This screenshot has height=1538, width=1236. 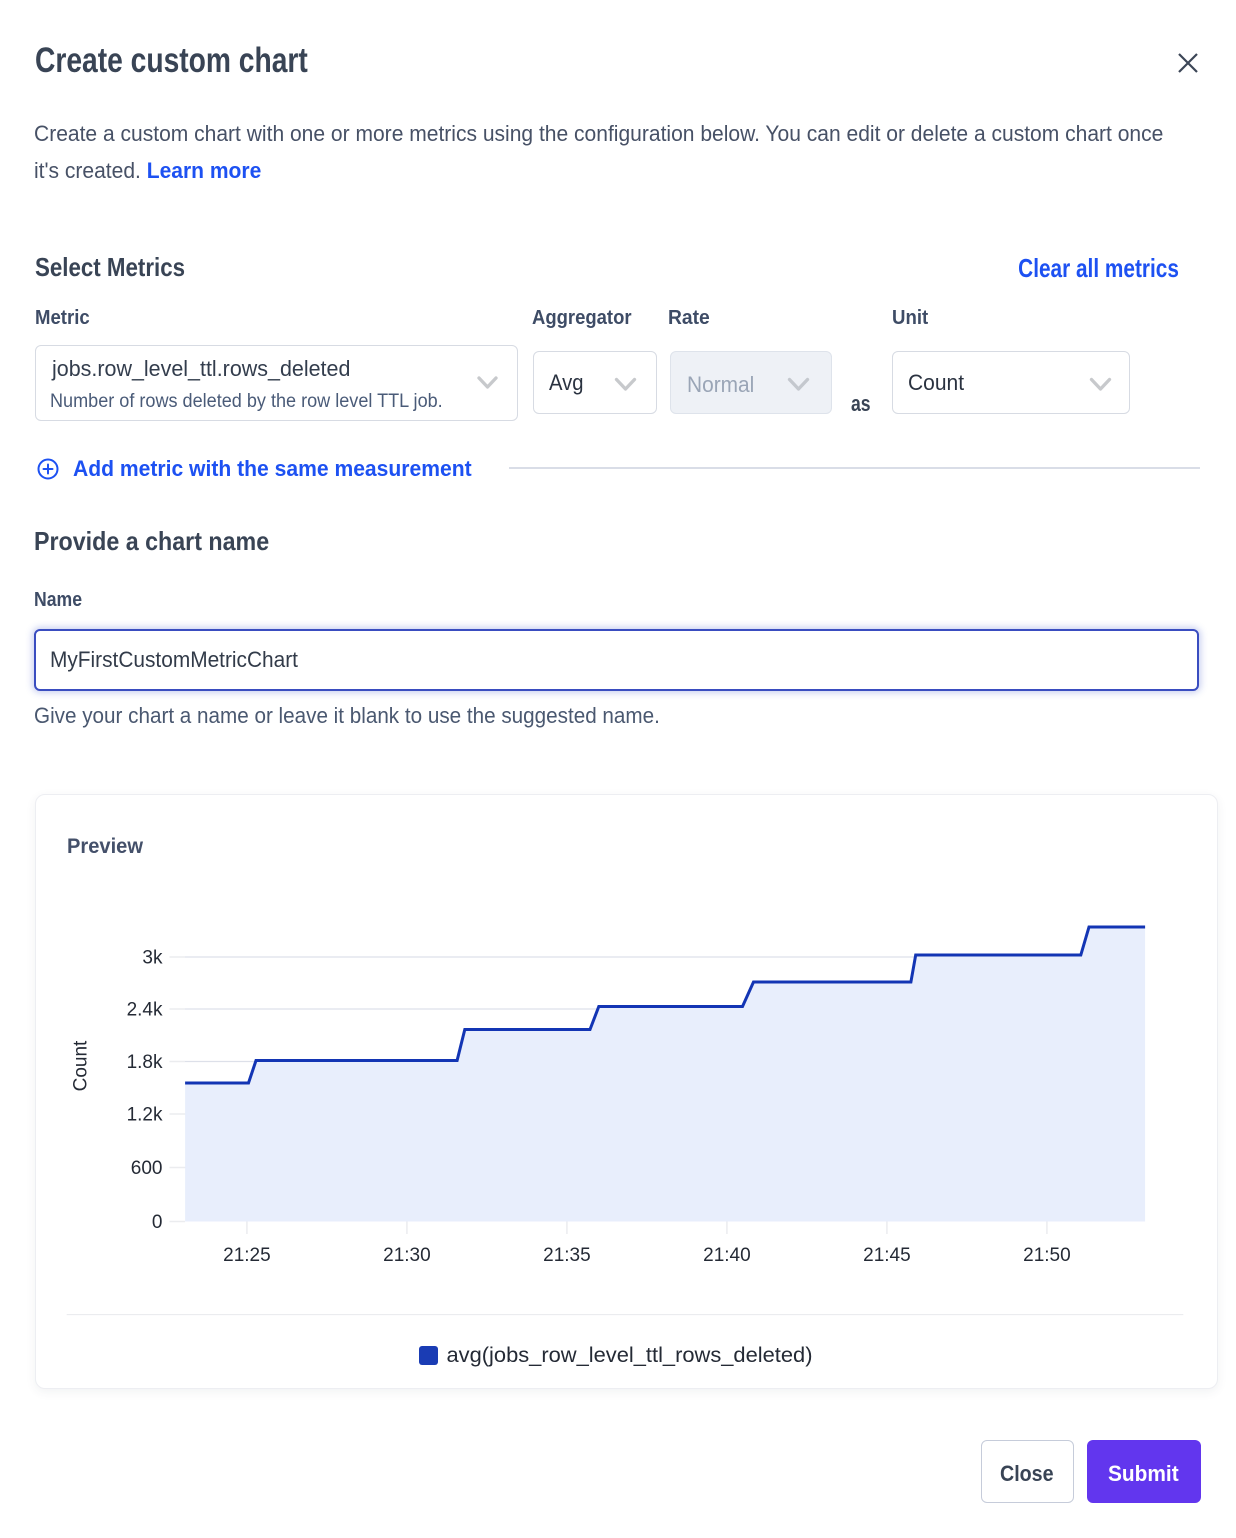 What do you see at coordinates (156, 1222) in the screenshot?
I see `svg-text: 0` at bounding box center [156, 1222].